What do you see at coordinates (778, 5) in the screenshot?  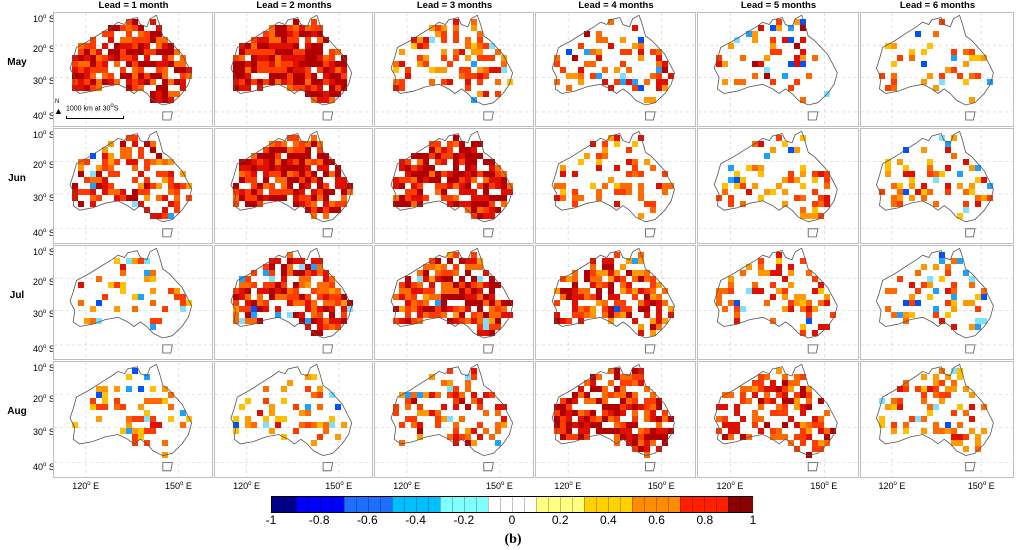 I see `column-header-lead-5: Lead = 5 months` at bounding box center [778, 5].